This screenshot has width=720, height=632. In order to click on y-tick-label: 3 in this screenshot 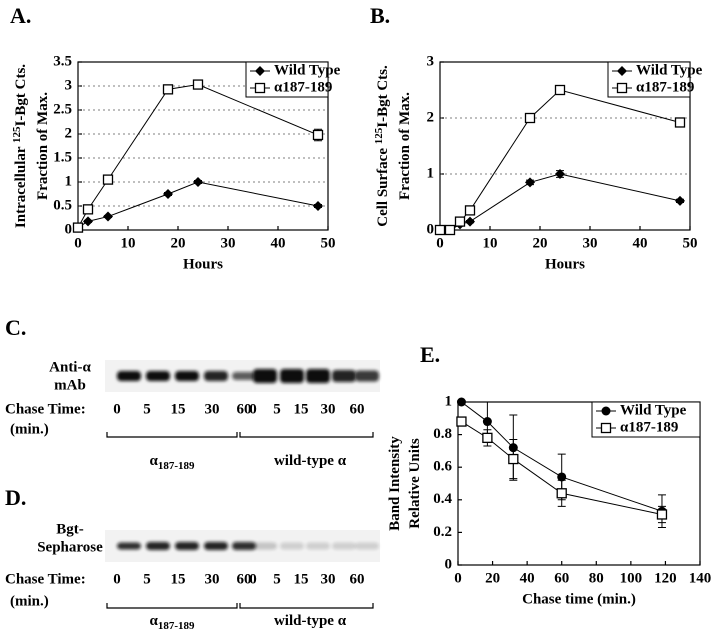, I will do `click(69, 85)`.